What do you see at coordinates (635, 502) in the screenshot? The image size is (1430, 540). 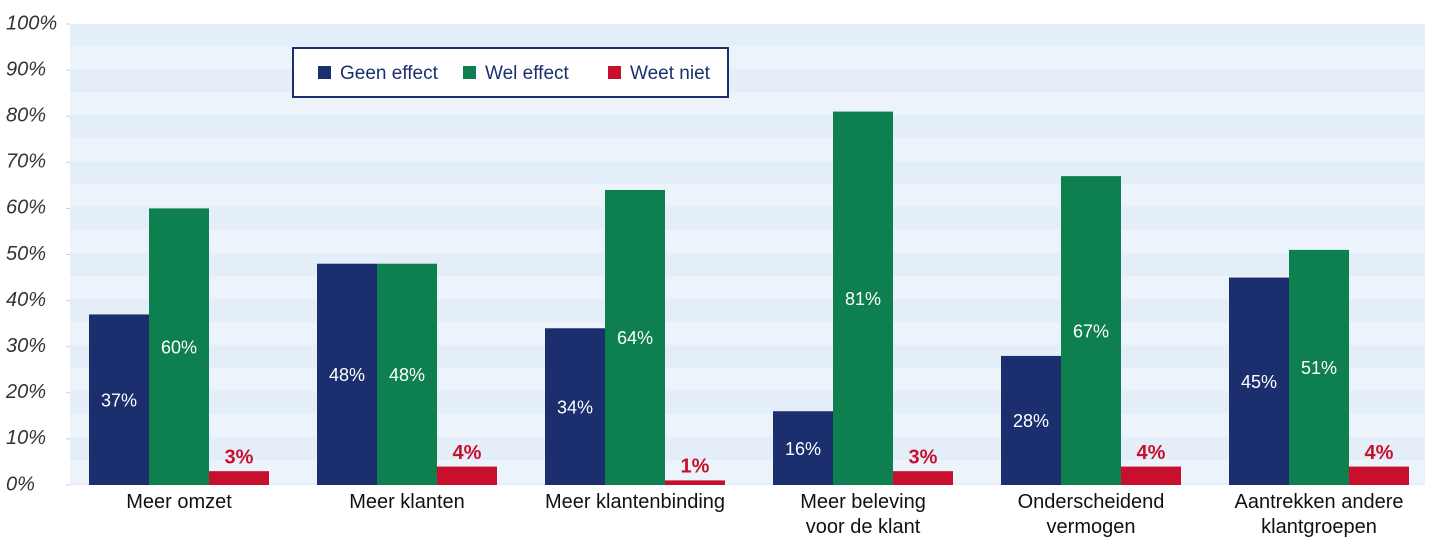 I see `x-tick-label: Meer klantenbinding` at bounding box center [635, 502].